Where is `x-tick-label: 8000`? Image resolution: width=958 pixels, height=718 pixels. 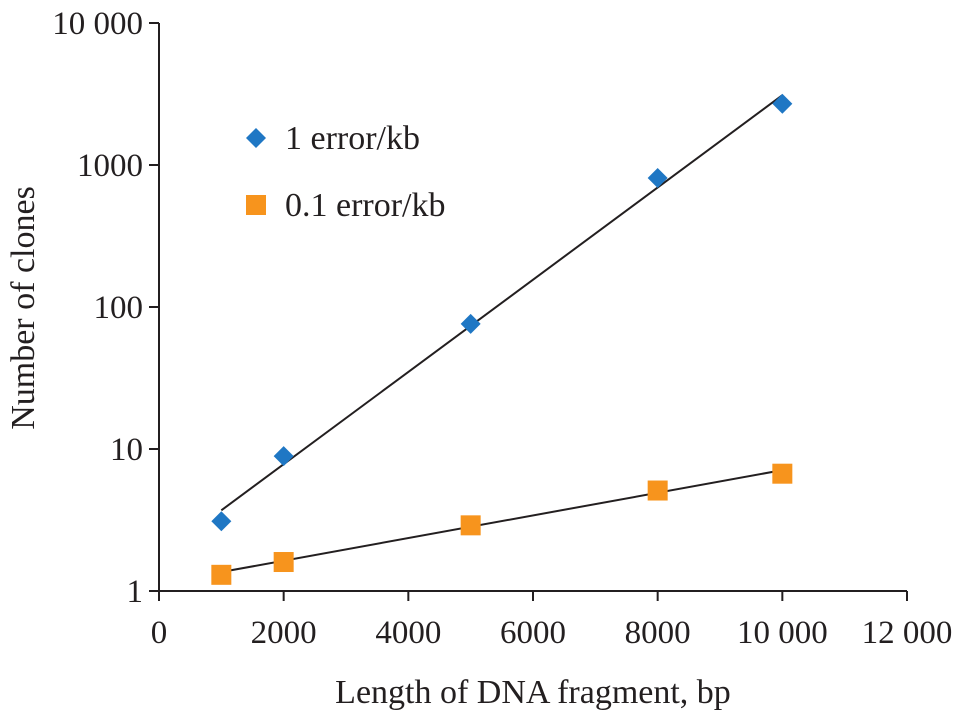 x-tick-label: 8000 is located at coordinates (658, 633).